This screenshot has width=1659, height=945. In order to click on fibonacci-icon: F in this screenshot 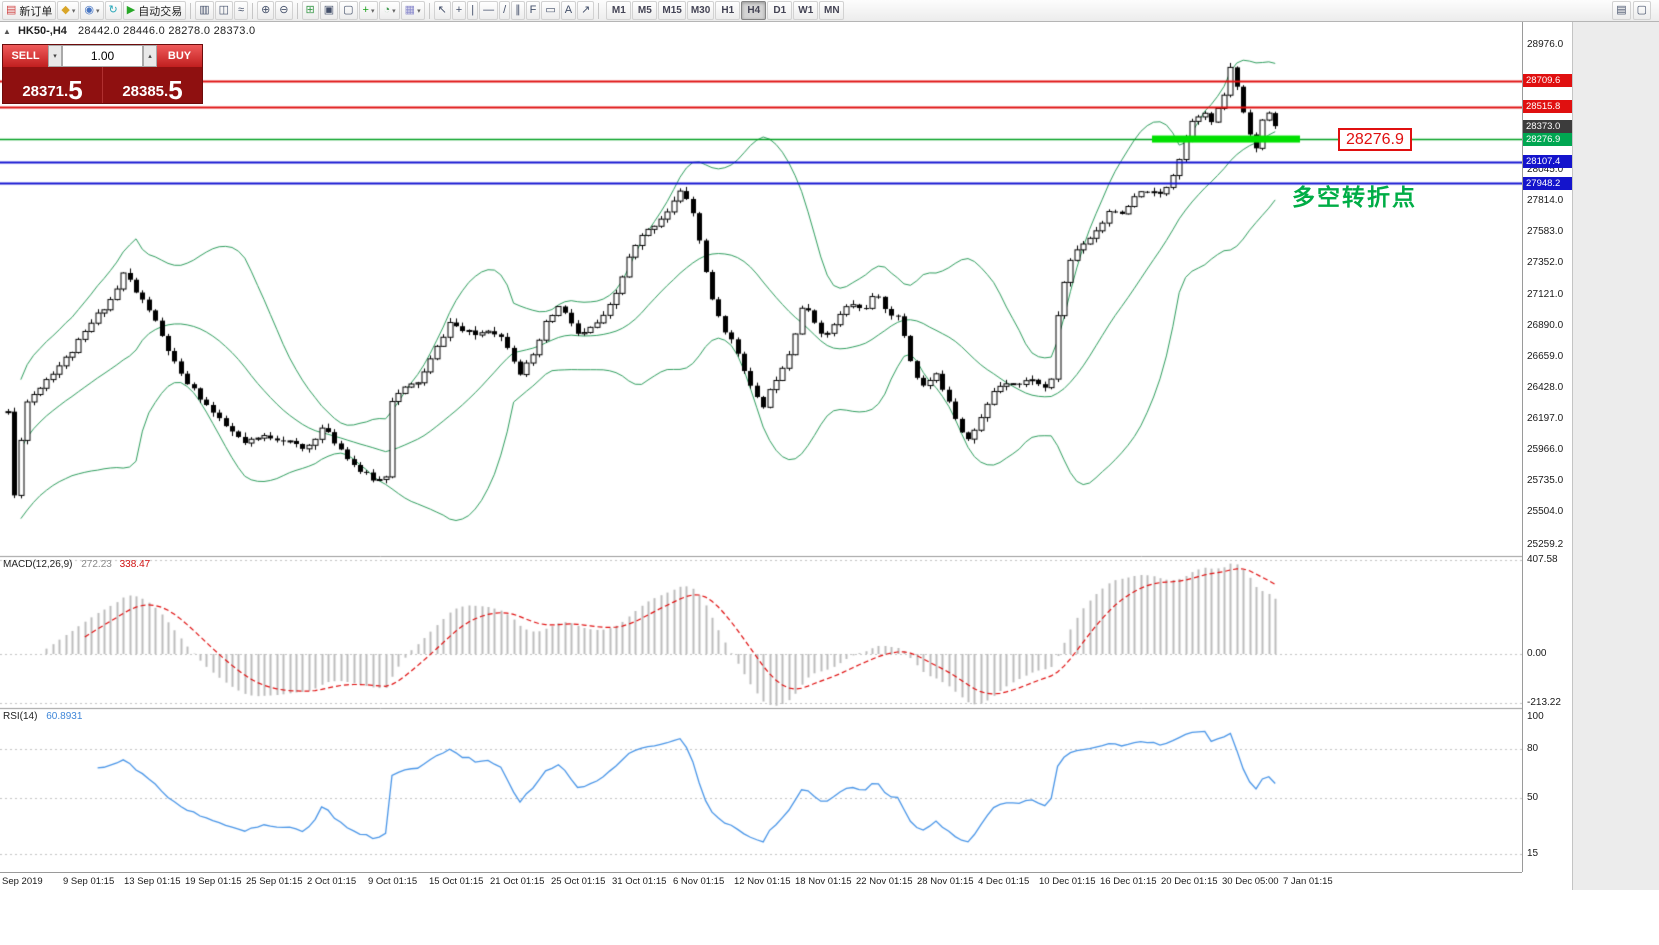, I will do `click(533, 10)`.